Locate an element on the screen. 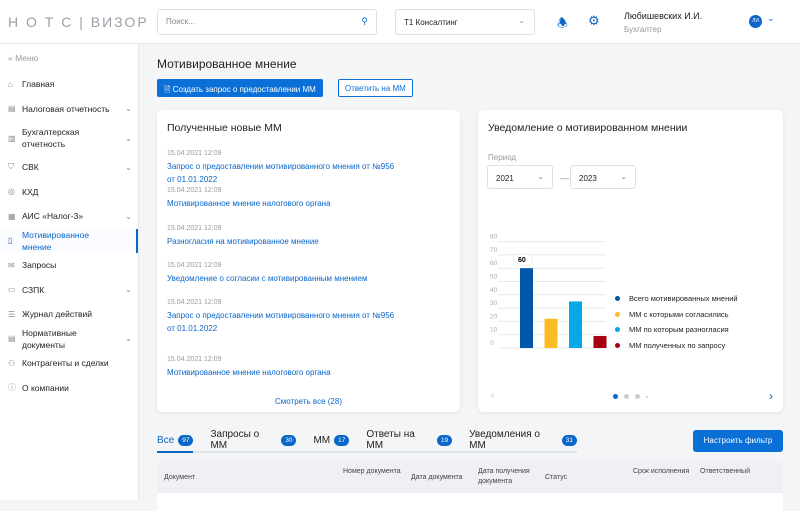 This screenshot has width=800, height=511. sidebar-item: ▤ Налоговая отчетность ⌄ is located at coordinates (69, 109).